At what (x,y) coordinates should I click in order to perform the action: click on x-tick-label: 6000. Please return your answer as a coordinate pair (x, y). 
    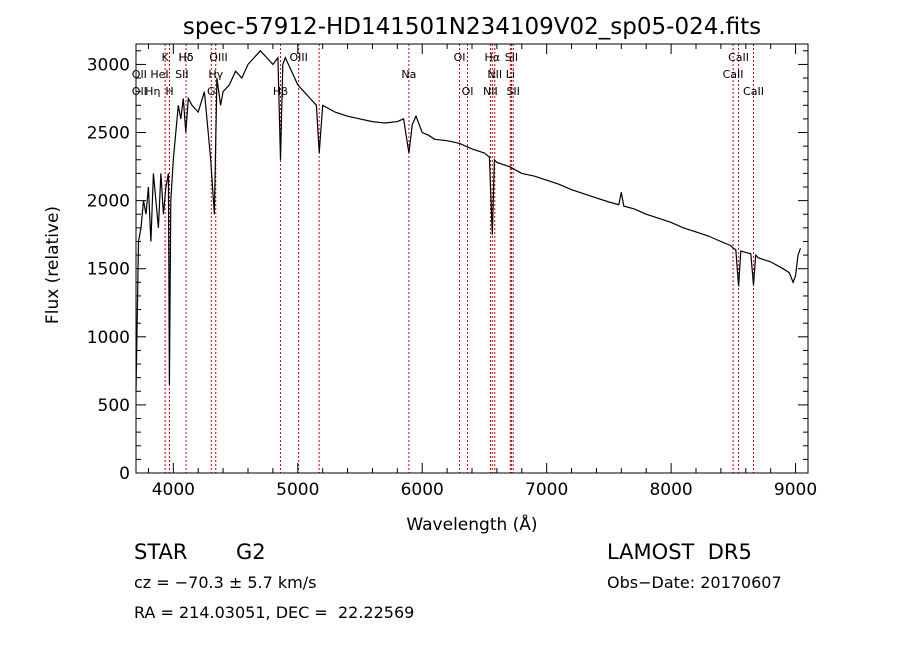
    Looking at the image, I should click on (422, 490).